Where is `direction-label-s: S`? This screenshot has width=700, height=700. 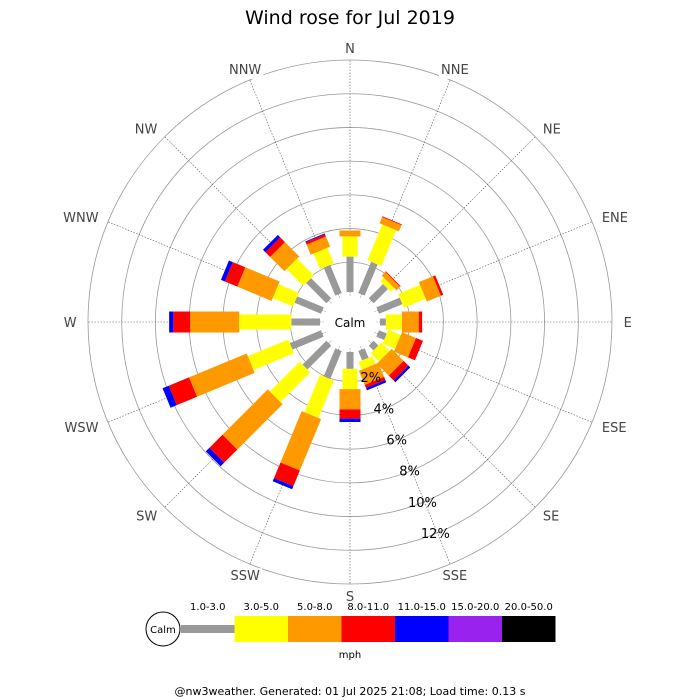
direction-label-s: S is located at coordinates (350, 597).